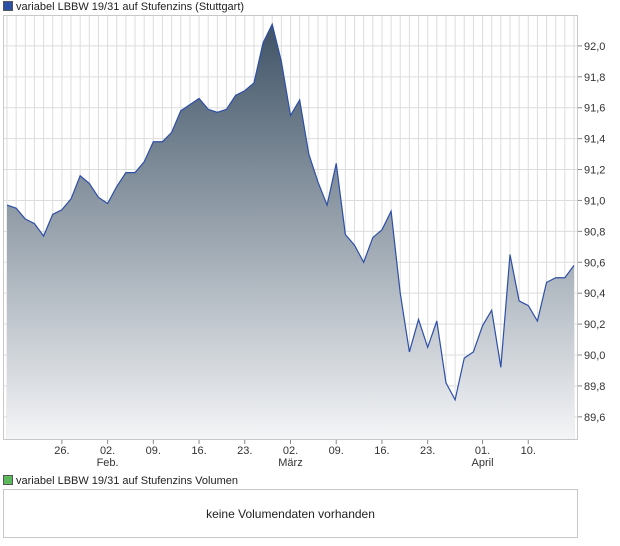  I want to click on y-tick-label: 91,6, so click(594, 109).